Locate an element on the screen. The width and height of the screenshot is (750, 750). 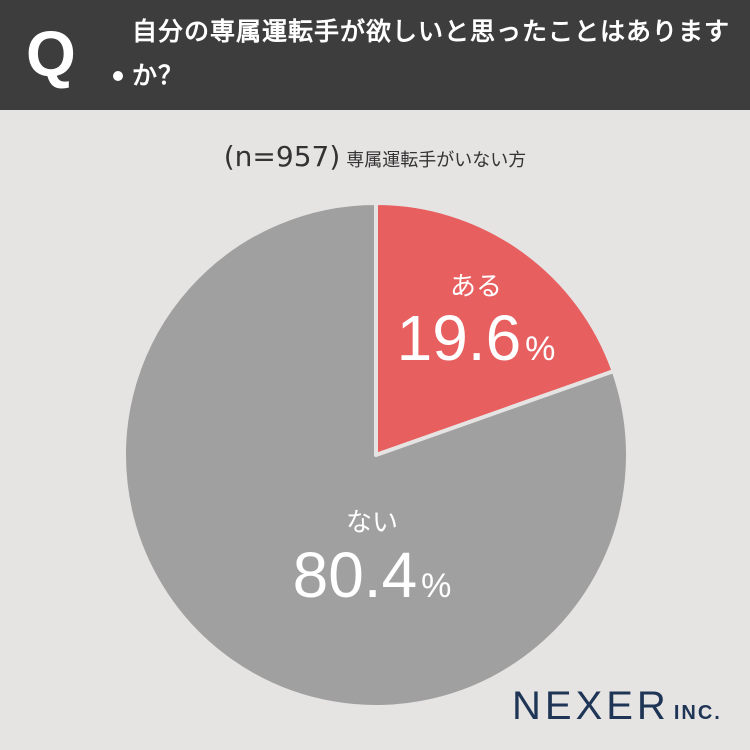
question-header: Q 自分の専属運転手が欲しいと思ったことはありますか？ is located at coordinates (375, 55).